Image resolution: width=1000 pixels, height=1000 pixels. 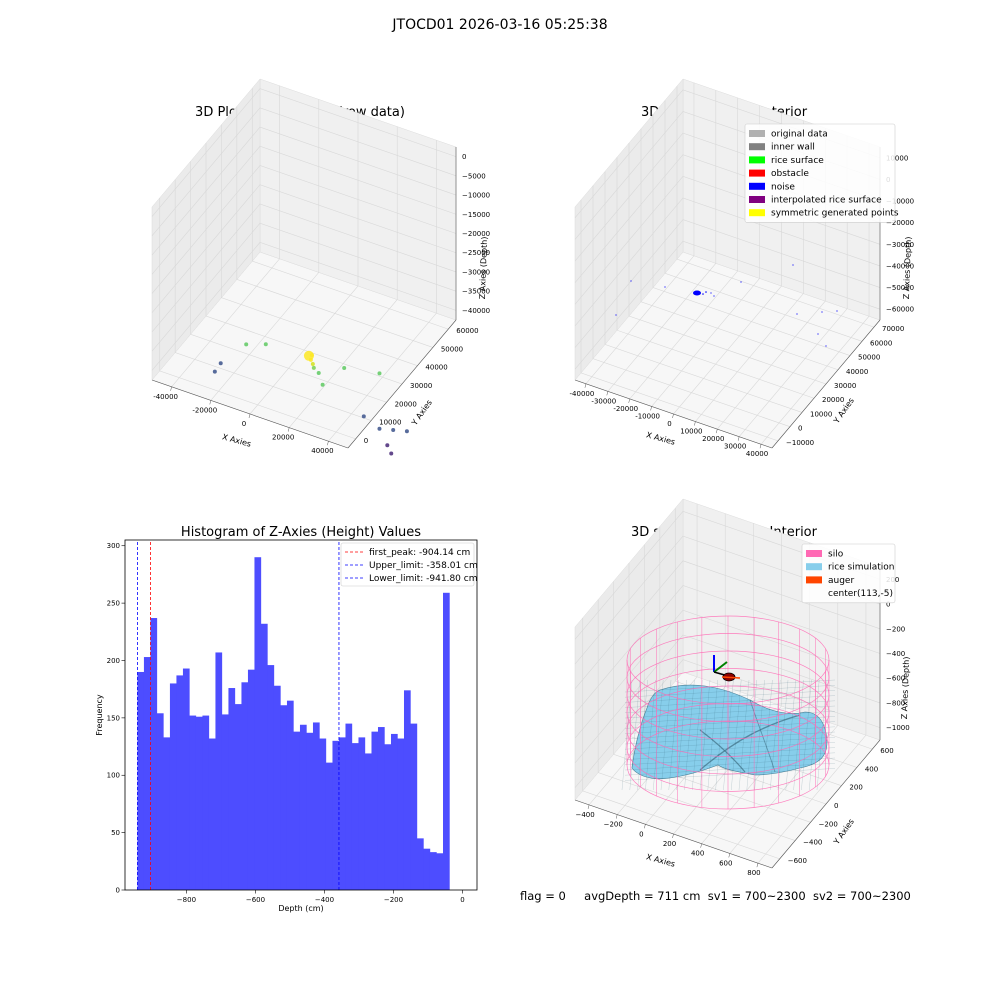 I want to click on y-tick-label: 70000, so click(x=893, y=329).